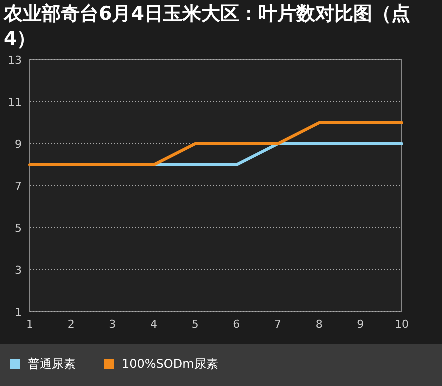 Image resolution: width=442 pixels, height=386 pixels. Describe the element at coordinates (18, 228) in the screenshot. I see `y-tick-label: 5` at that location.